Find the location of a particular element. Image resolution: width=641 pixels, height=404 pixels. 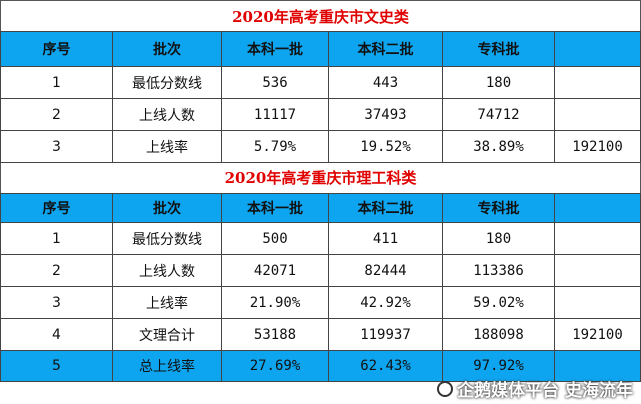

table2-header-cell is located at coordinates (597, 208).